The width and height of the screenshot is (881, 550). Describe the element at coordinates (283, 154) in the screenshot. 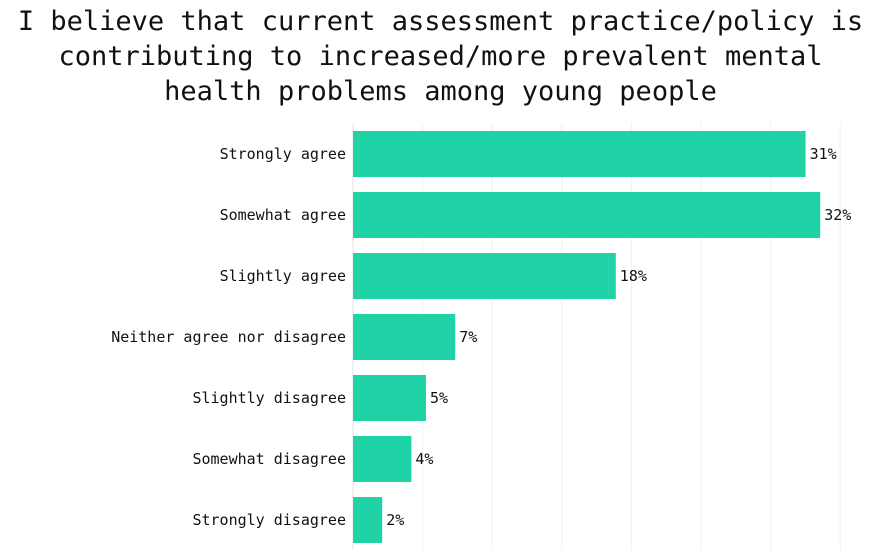

I see `category-label: Strongly agree` at that location.